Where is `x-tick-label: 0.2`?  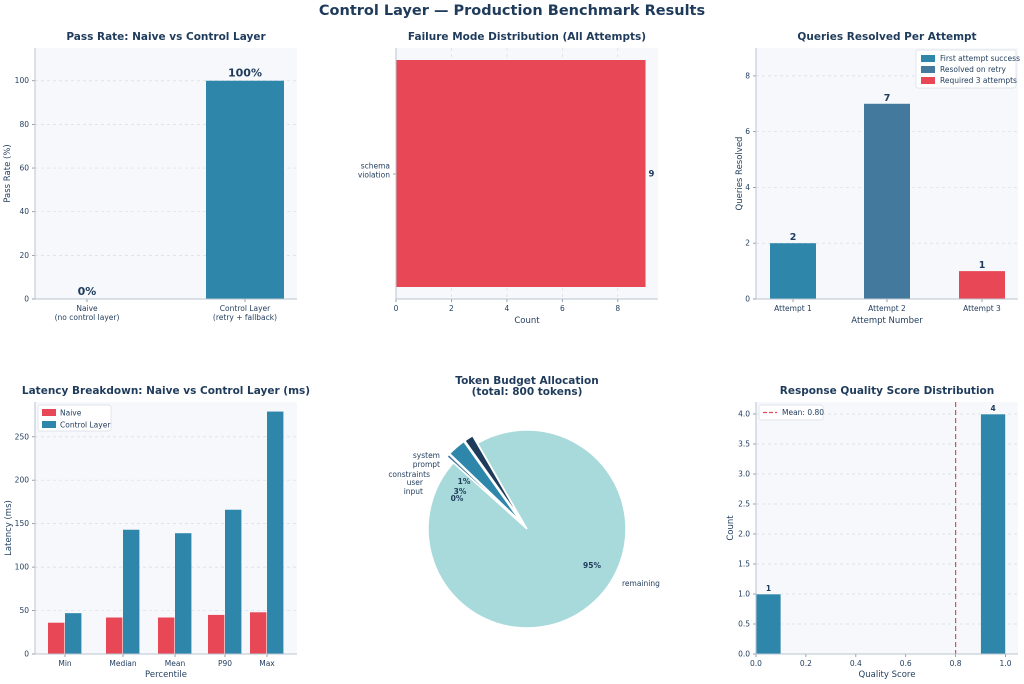 x-tick-label: 0.2 is located at coordinates (806, 663).